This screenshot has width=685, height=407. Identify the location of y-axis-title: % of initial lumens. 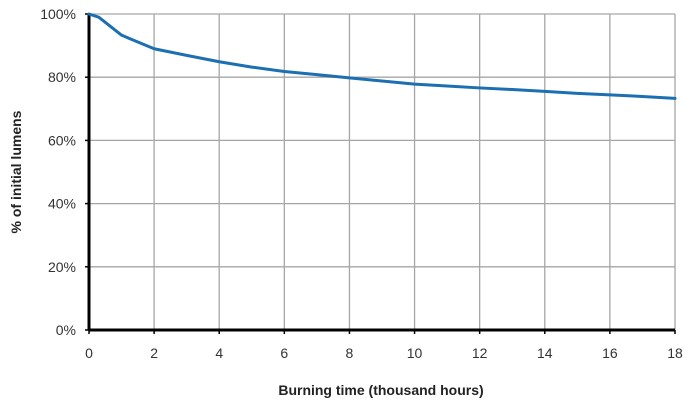
(16, 171).